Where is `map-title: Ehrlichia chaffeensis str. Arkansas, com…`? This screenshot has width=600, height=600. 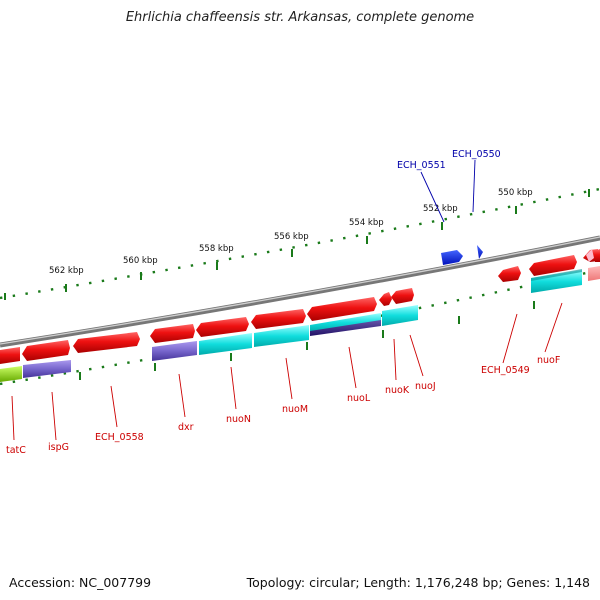 map-title: Ehrlichia chaffeensis str. Arkansas, com… is located at coordinates (300, 17).